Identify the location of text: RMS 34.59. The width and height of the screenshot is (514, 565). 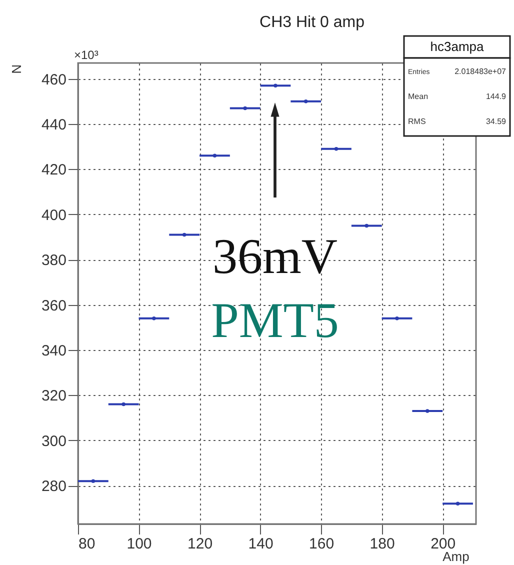
(457, 121).